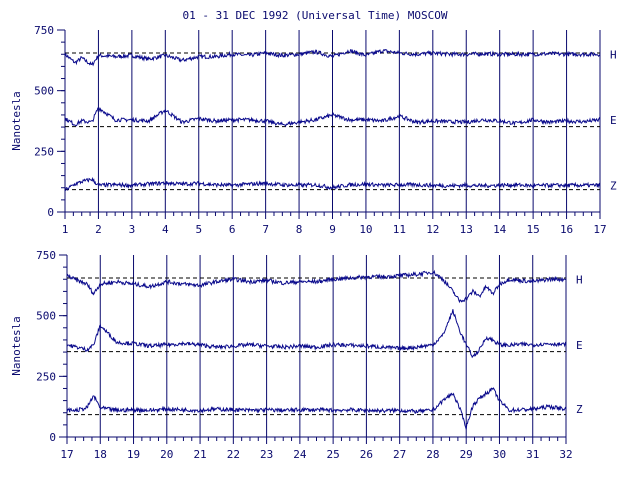 The image size is (640, 480). I want to click on x-tick-label: 9, so click(332, 229).